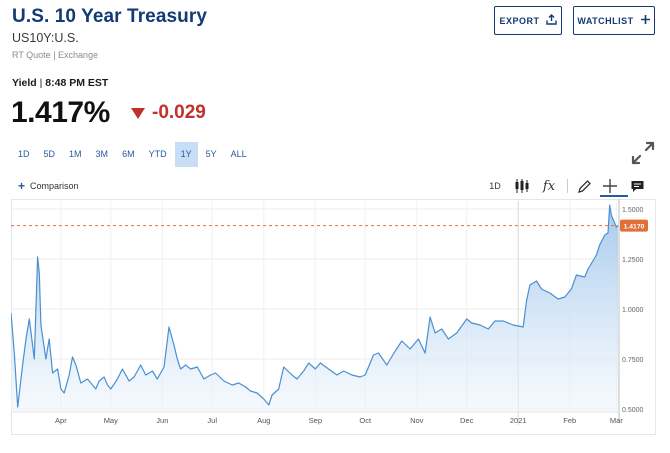 The width and height of the screenshot is (670, 453). Describe the element at coordinates (315, 420) in the screenshot. I see `x-tick-label: Sep` at that location.